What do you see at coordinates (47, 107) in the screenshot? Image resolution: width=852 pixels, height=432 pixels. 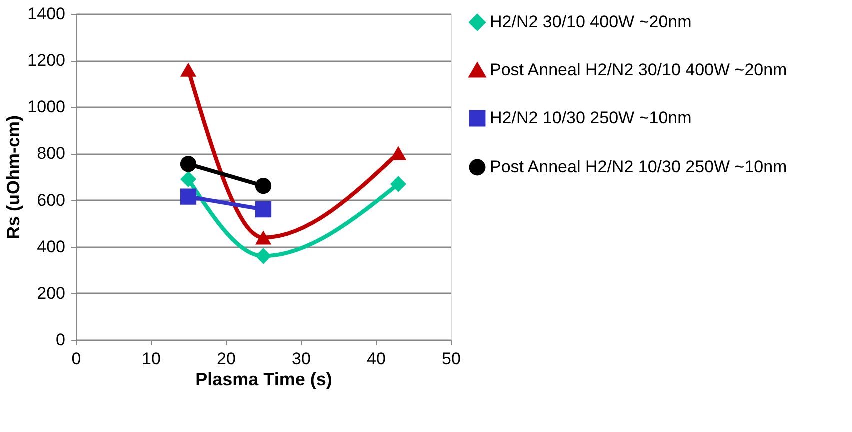 I see `y-tick-label: 1000` at bounding box center [47, 107].